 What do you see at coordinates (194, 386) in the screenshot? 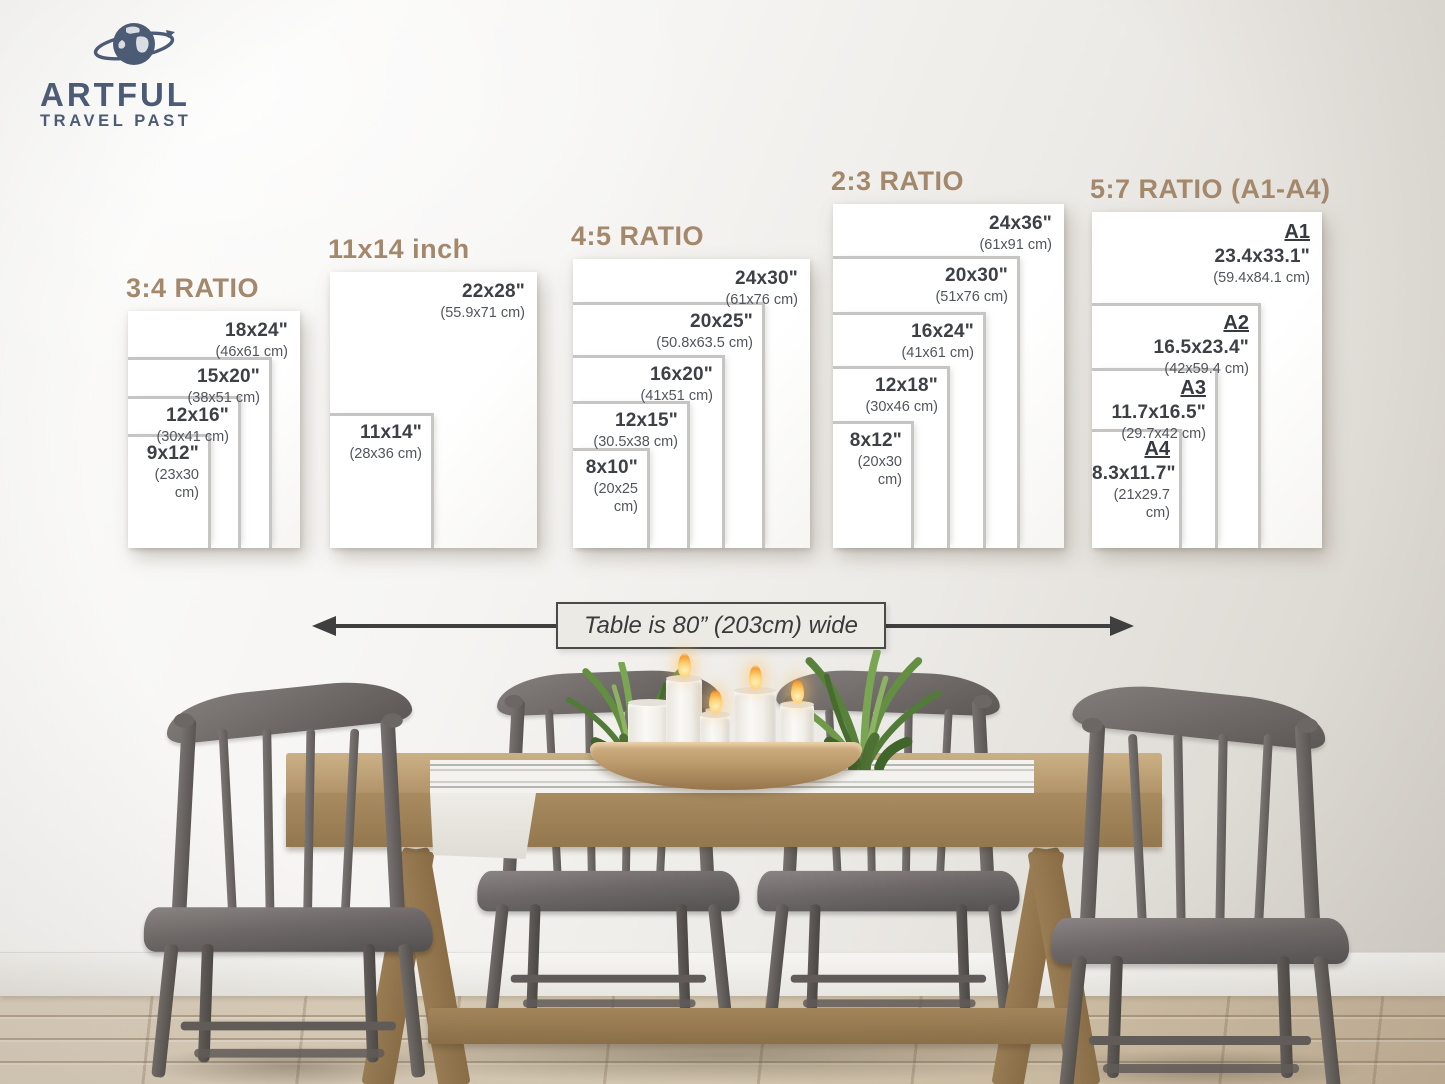
I see `size-label: 15x20" (38x51 cm)` at bounding box center [194, 386].